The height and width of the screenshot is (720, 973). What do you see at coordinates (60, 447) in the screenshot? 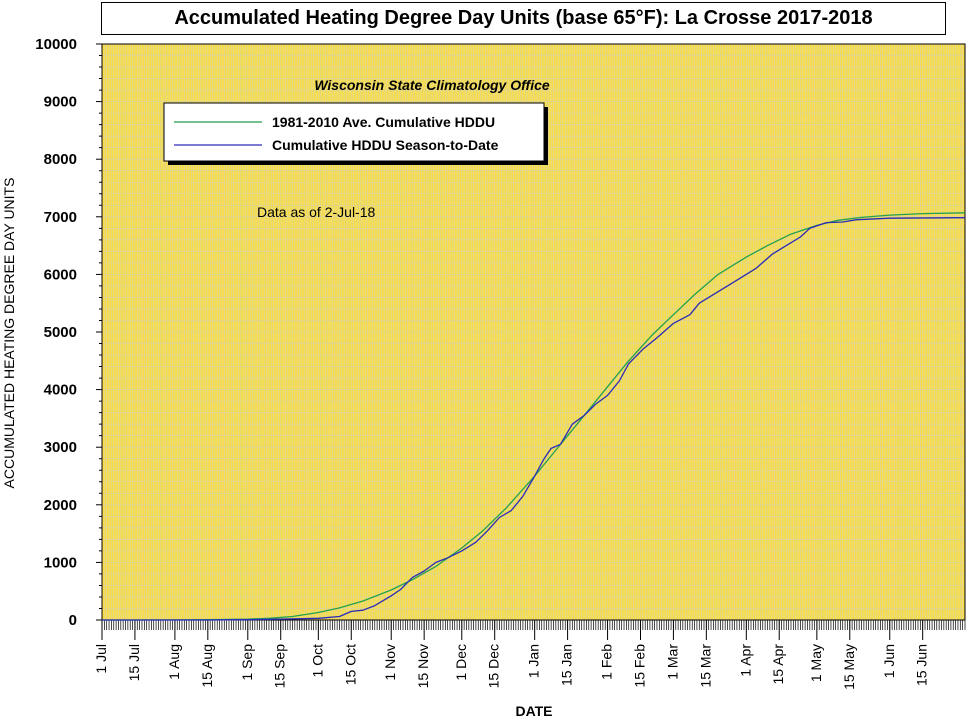
I see `y-tick-label: 3000` at bounding box center [60, 447].